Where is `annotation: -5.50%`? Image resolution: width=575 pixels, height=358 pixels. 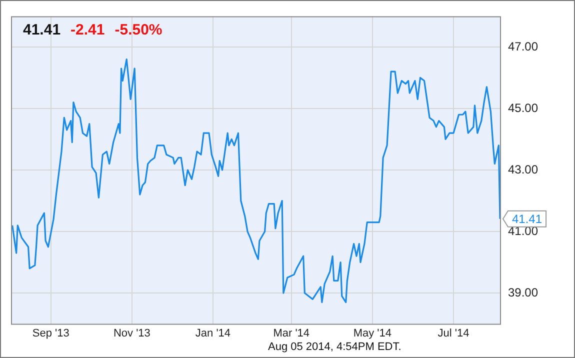
annotation: -5.50% is located at coordinates (138, 29).